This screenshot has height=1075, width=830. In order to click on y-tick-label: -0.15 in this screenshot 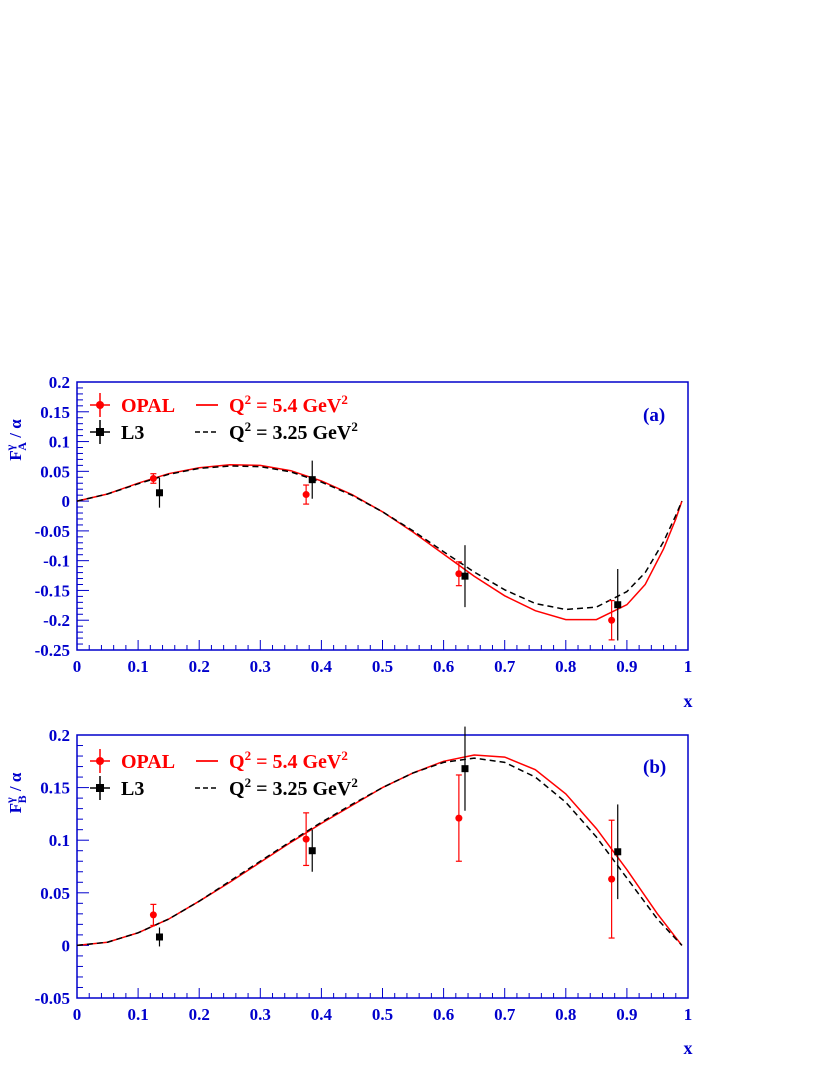, I will do `click(52, 590)`.